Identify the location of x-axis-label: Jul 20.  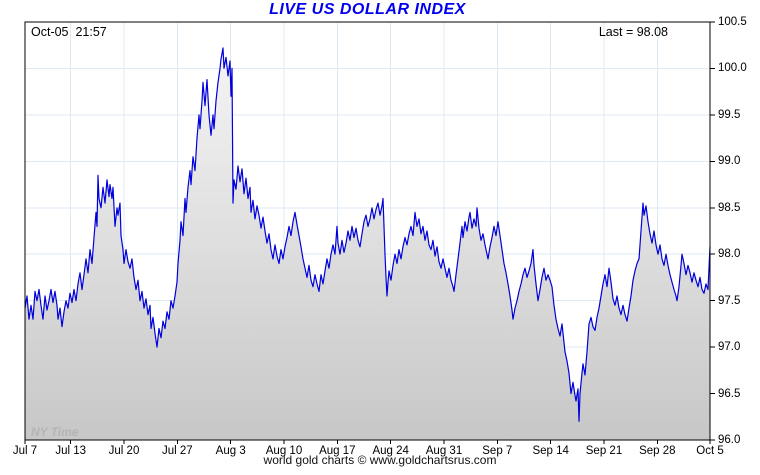
(124, 451).